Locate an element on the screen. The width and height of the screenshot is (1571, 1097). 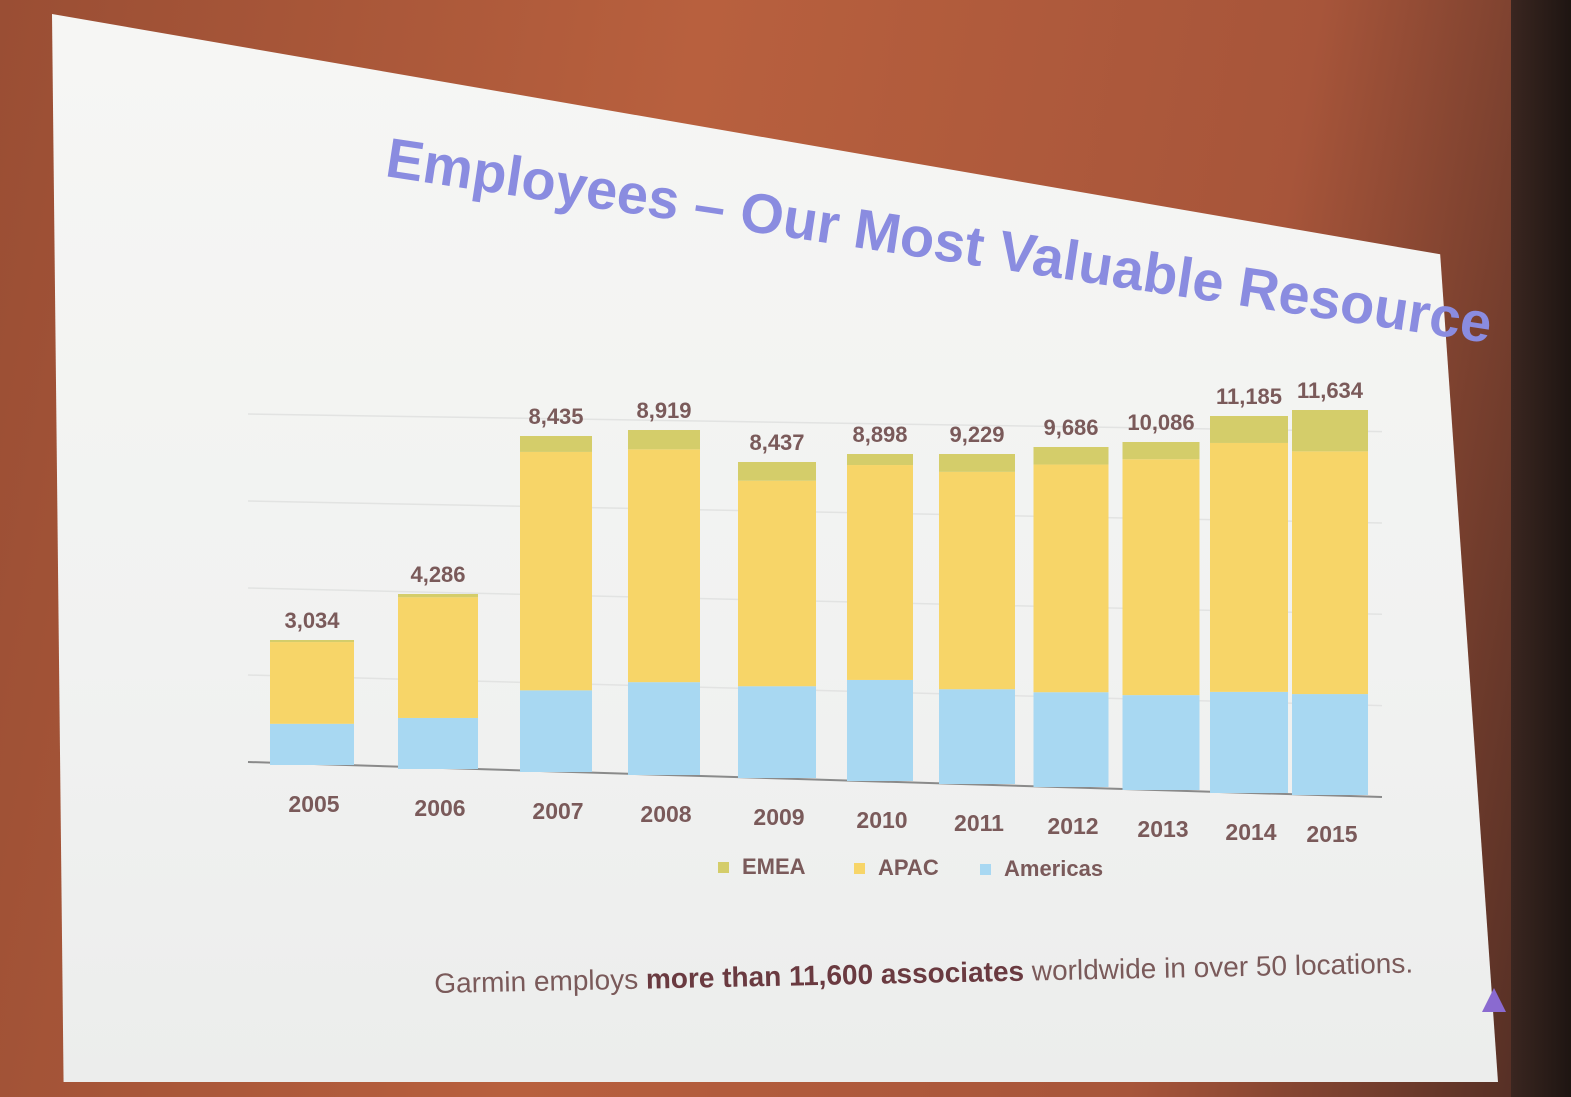
bar-apac-2006 is located at coordinates (438, 657).